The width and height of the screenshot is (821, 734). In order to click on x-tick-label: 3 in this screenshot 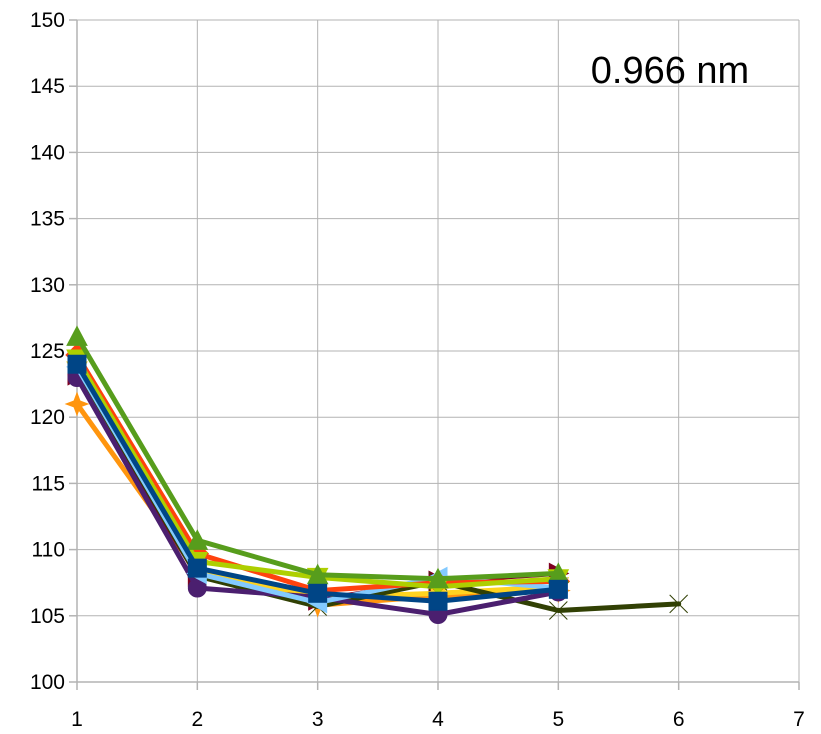, I will do `click(318, 719)`.